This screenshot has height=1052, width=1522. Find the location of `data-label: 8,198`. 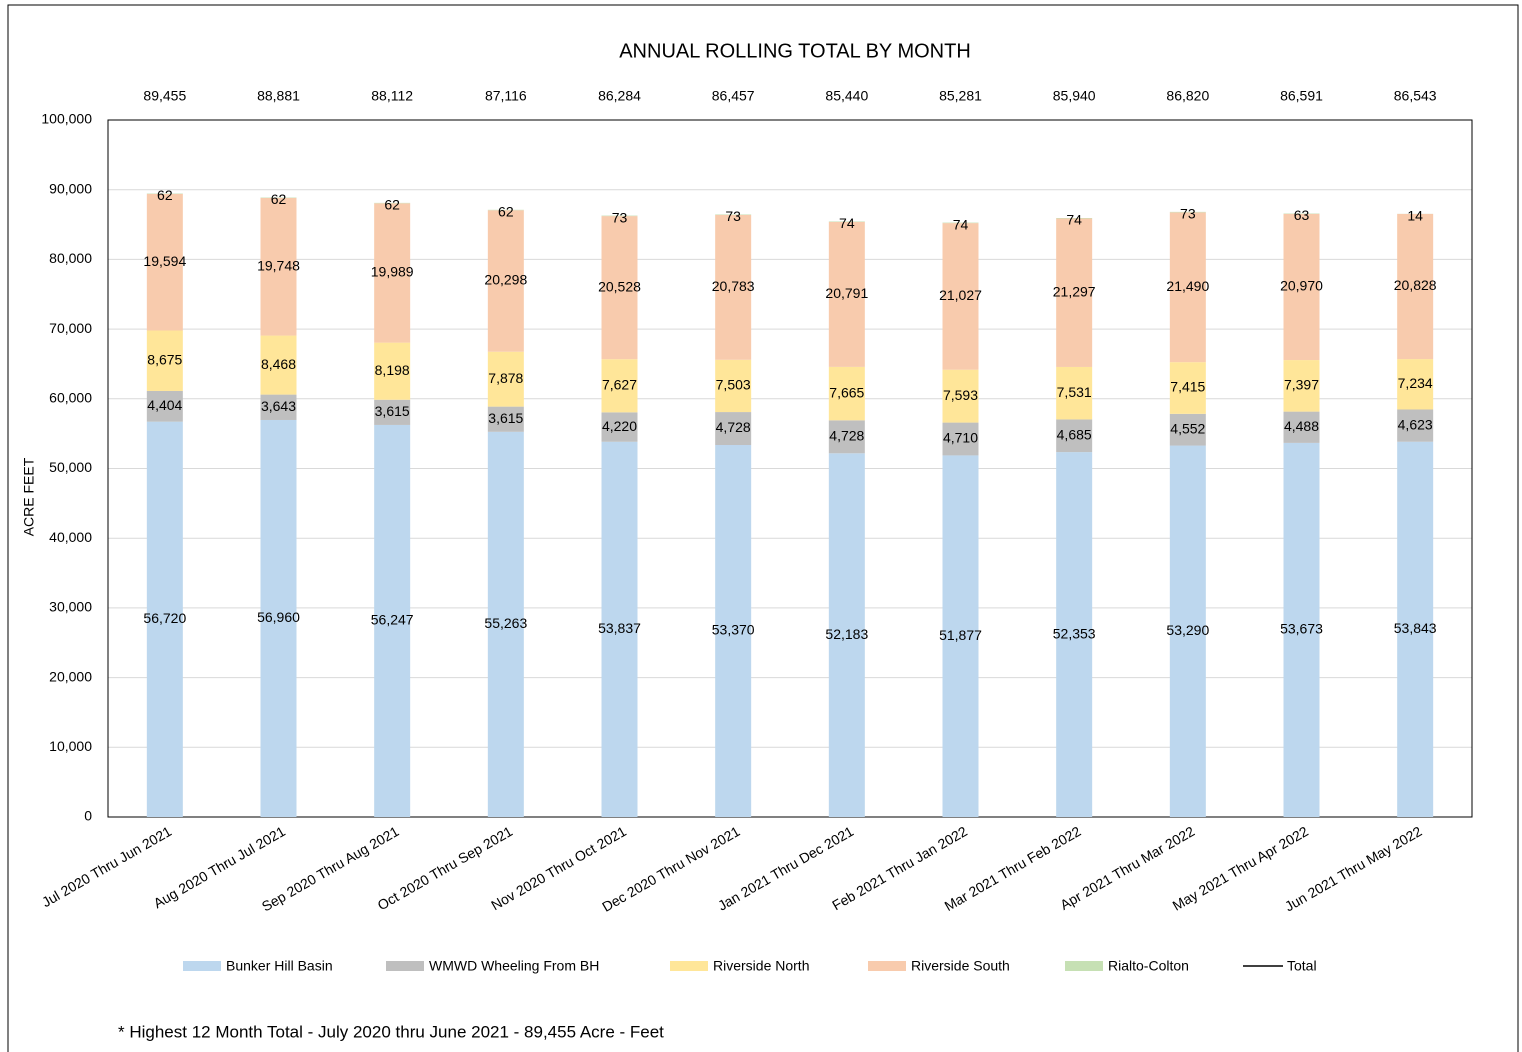

data-label: 8,198 is located at coordinates (392, 370).